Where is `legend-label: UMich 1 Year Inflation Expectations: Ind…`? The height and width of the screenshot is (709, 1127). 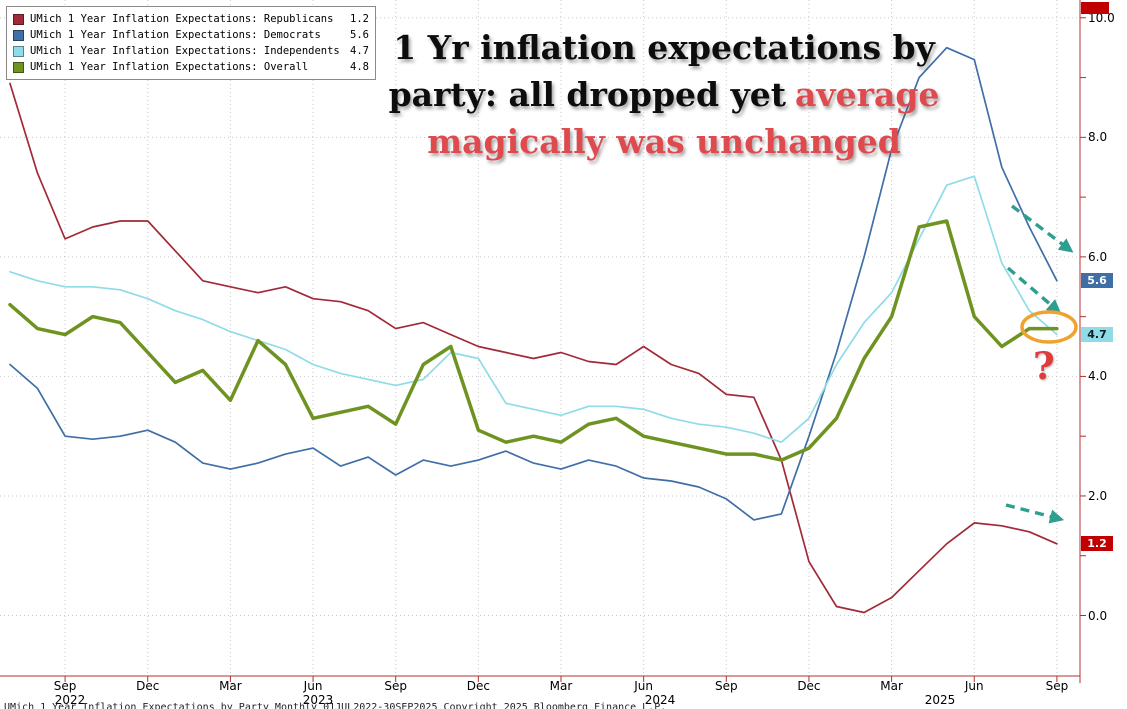
legend-label: UMich 1 Year Inflation Expectations: Ind… is located at coordinates (184, 51).